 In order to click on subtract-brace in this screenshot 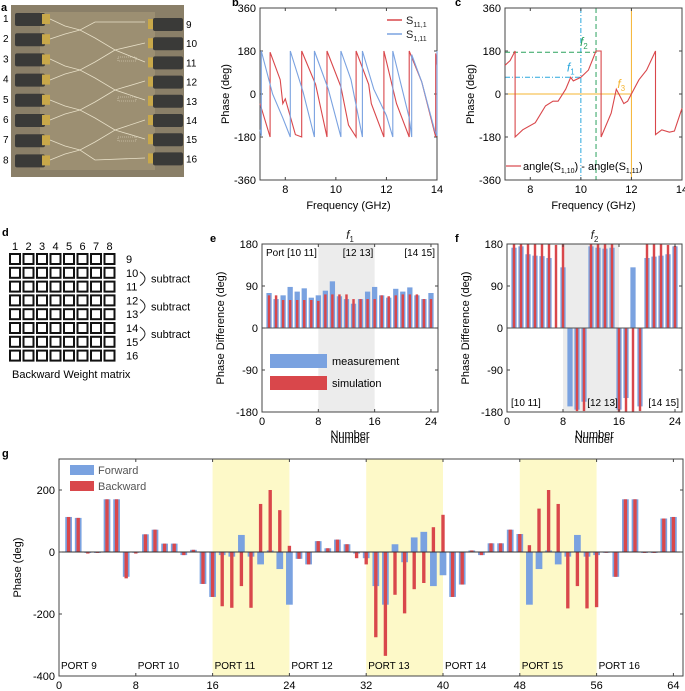, I will do `click(142, 334)`.